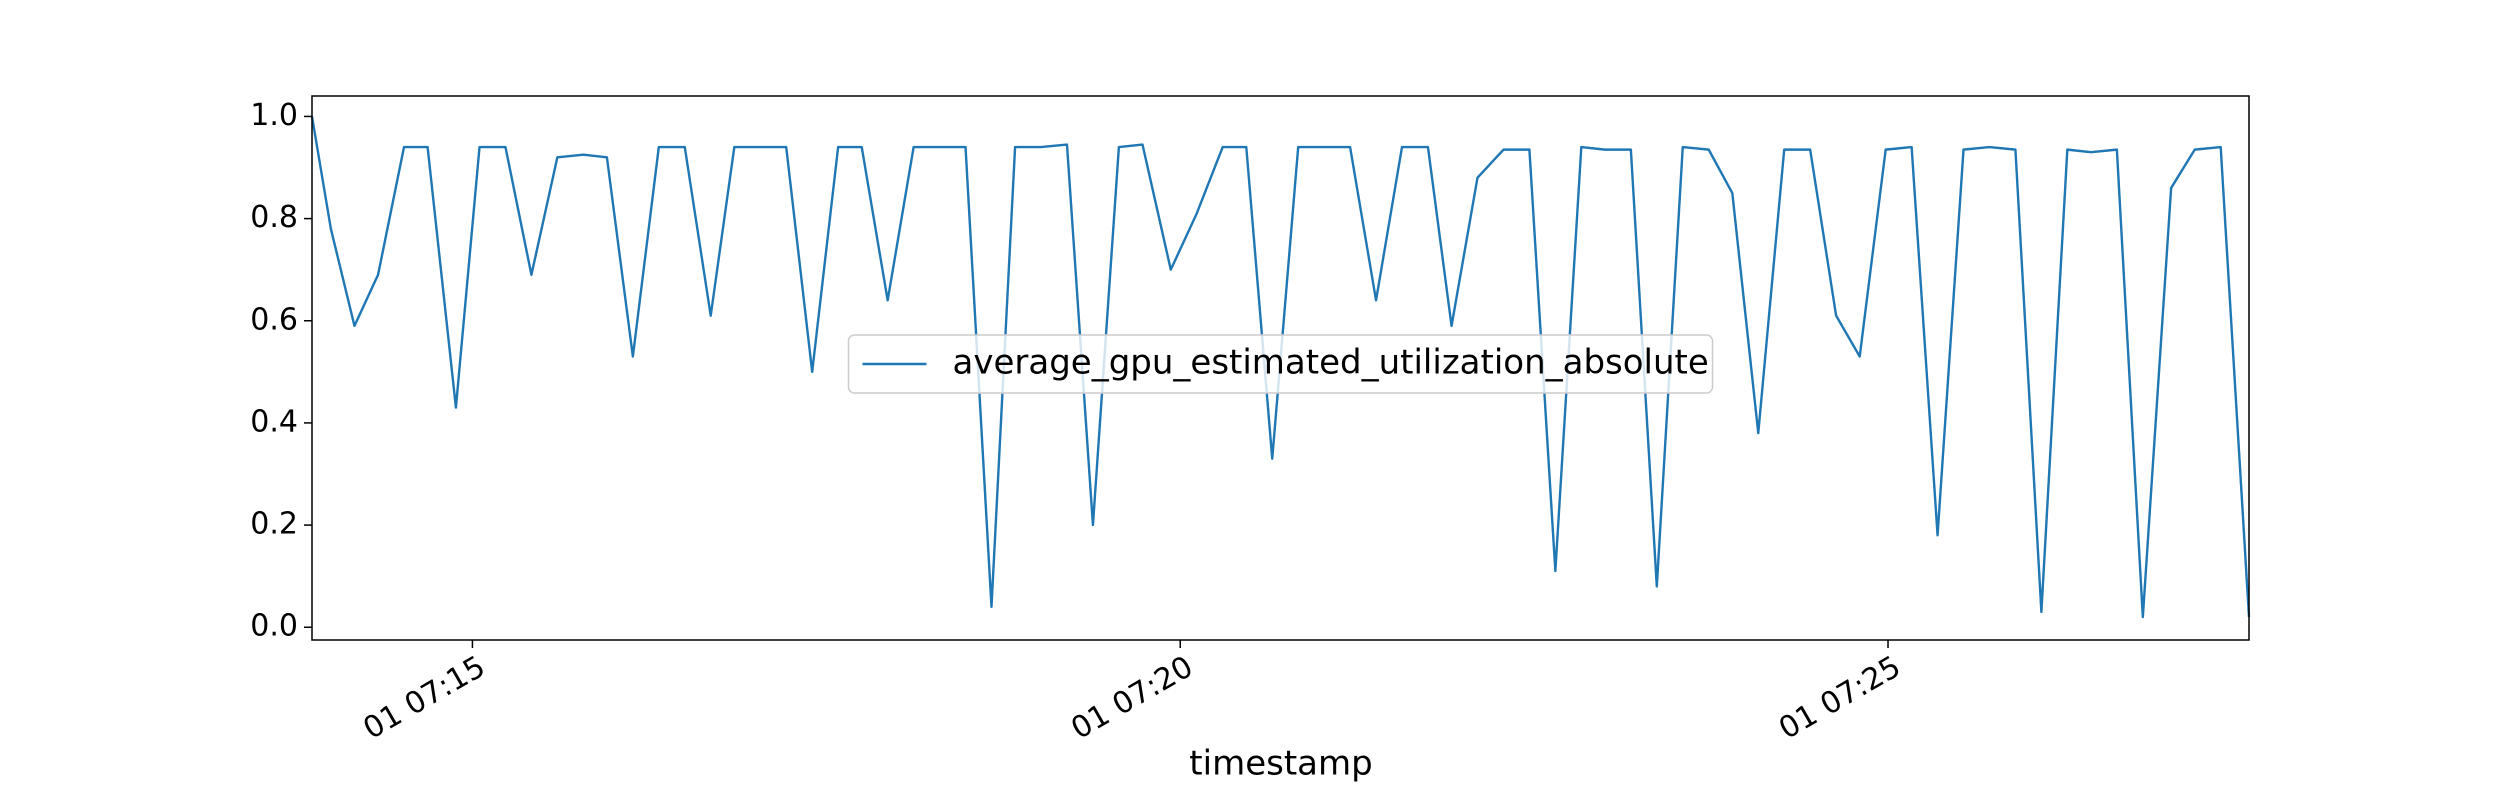 This screenshot has width=2500, height=800. I want to click on x-axis-label: timestamp, so click(1280, 764).